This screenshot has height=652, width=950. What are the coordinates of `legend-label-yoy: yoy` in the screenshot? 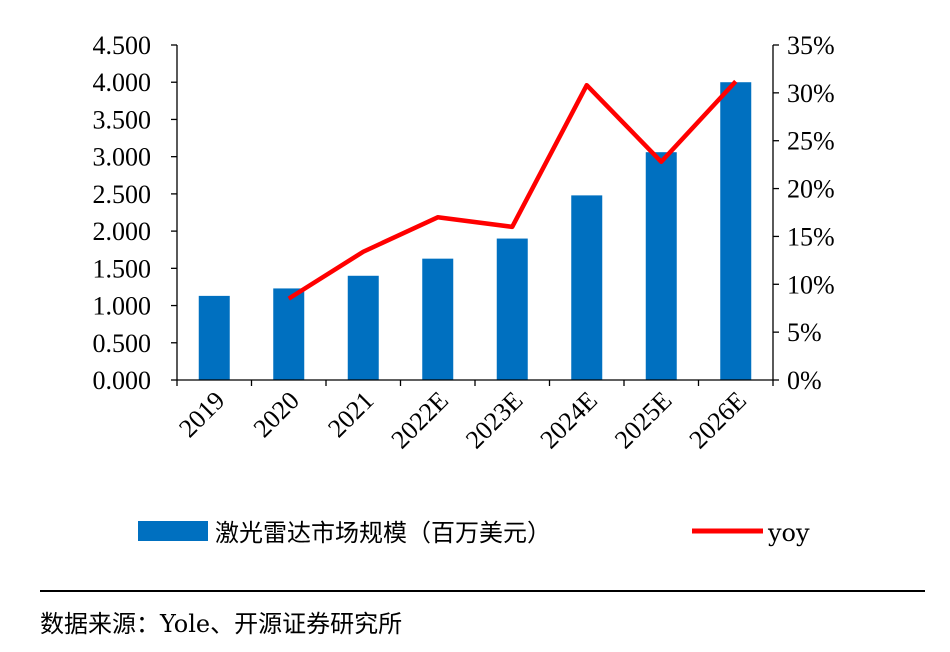 It's located at (788, 533).